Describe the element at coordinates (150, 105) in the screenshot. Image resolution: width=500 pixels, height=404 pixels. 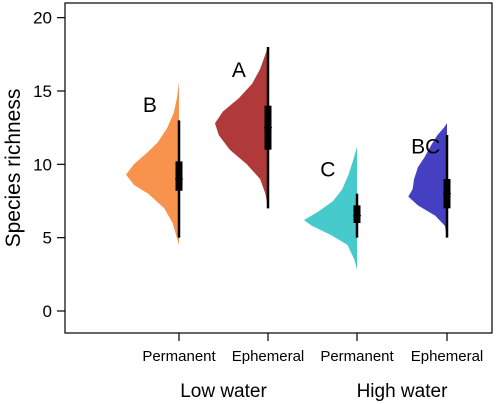
I see `significance-label: B` at that location.